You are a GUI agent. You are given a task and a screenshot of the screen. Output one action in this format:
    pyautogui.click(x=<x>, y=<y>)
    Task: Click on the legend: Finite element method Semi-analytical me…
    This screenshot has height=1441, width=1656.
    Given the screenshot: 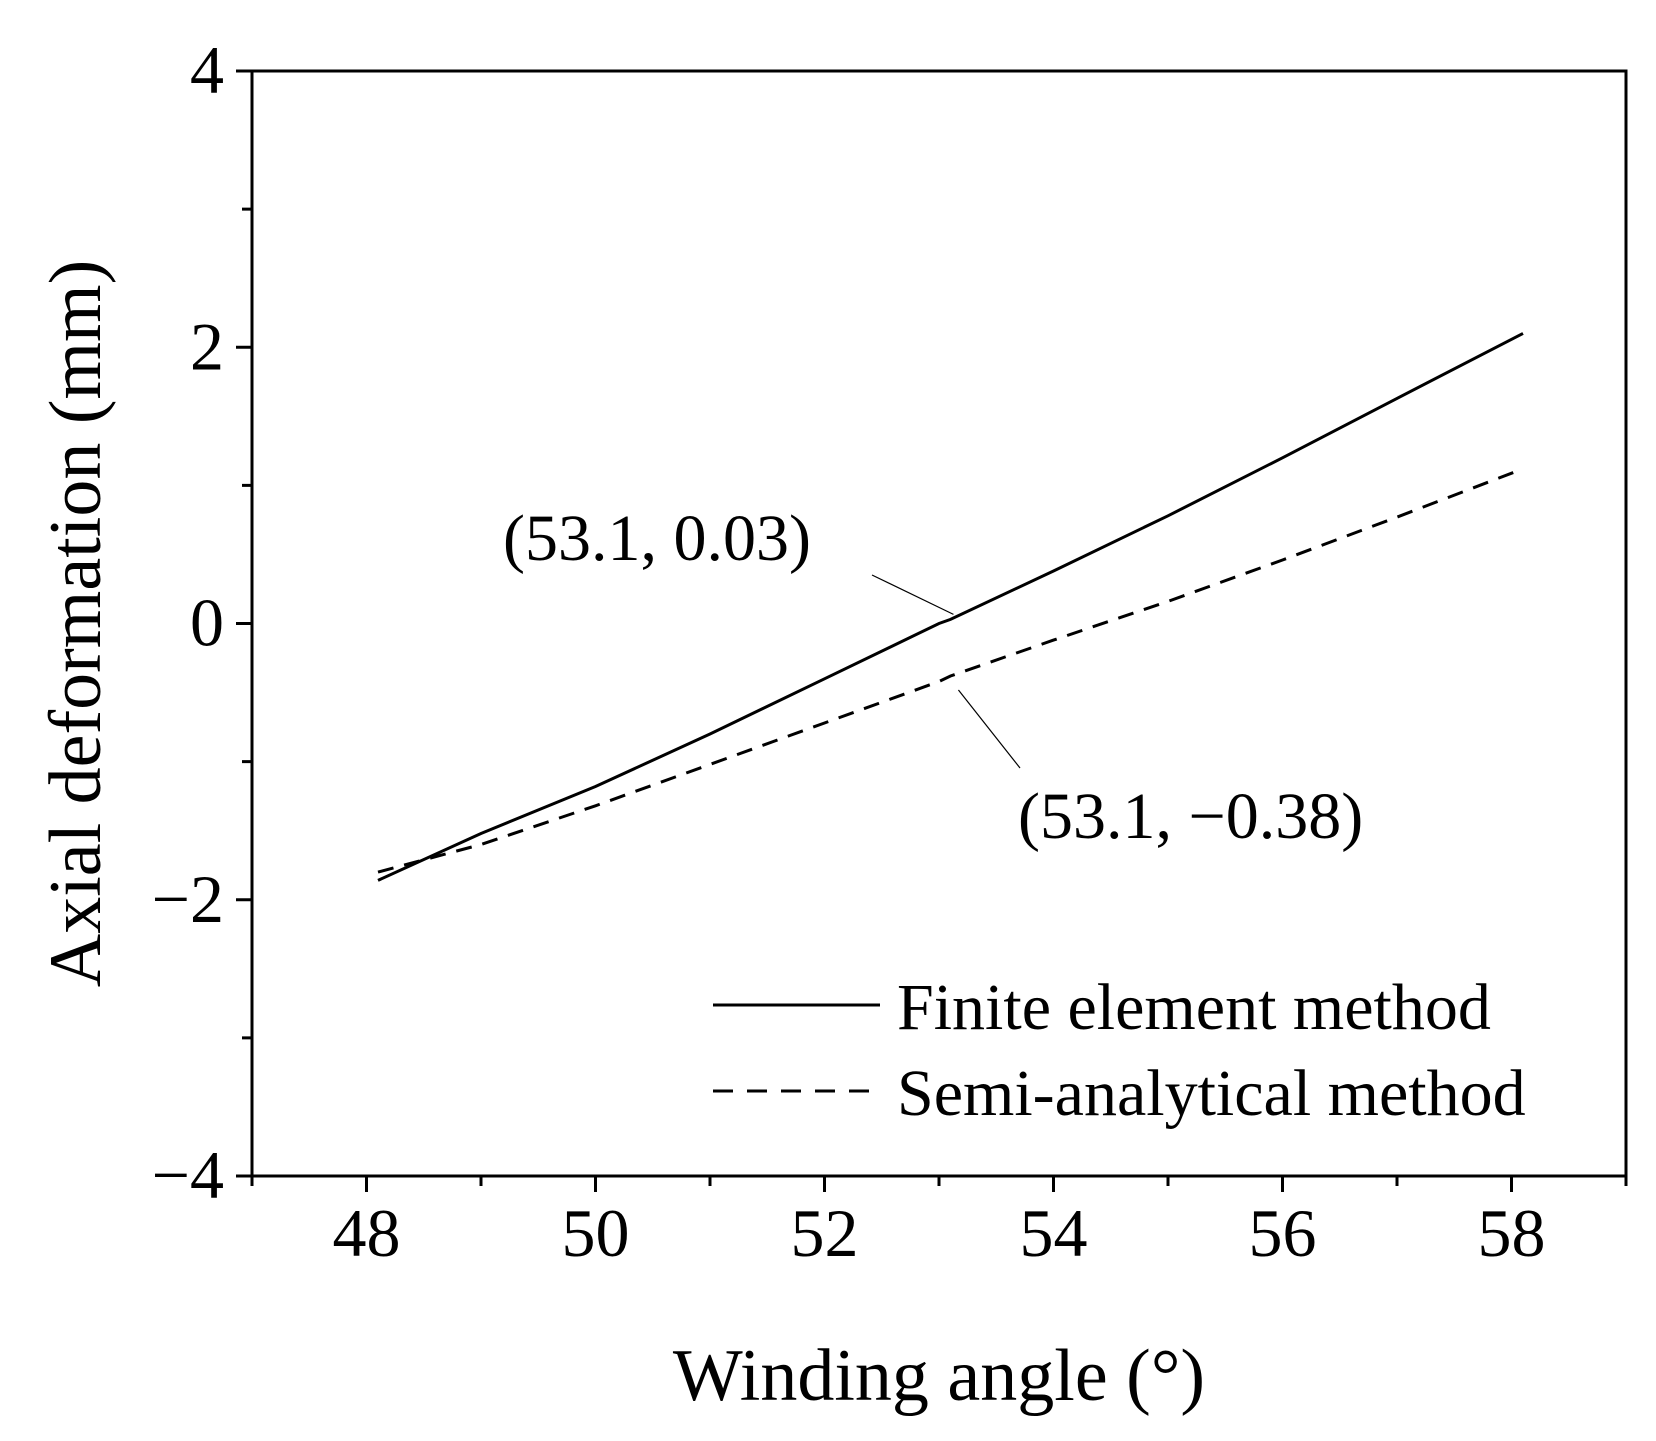 What is the action you would take?
    pyautogui.click(x=1119, y=1050)
    